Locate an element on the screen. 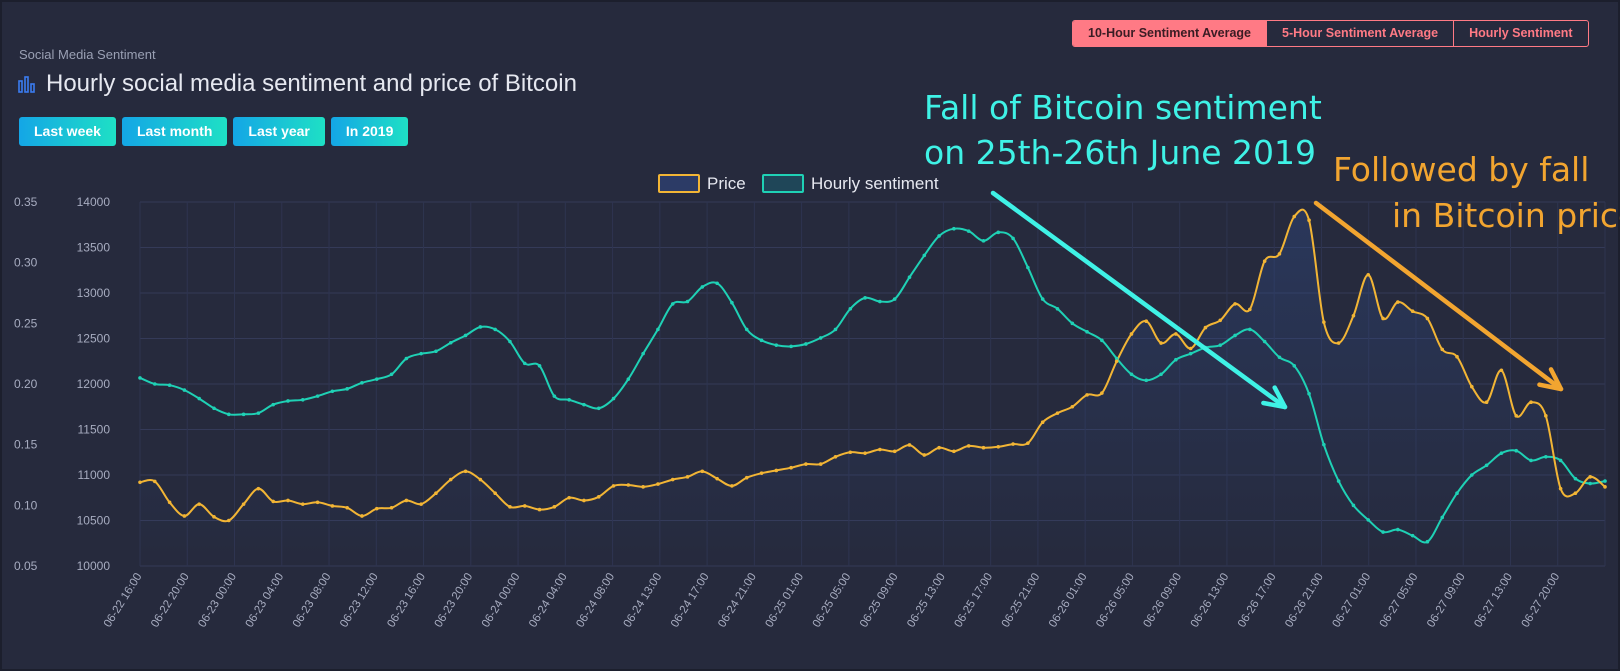  range-last-week-button: Last week is located at coordinates (67, 131).